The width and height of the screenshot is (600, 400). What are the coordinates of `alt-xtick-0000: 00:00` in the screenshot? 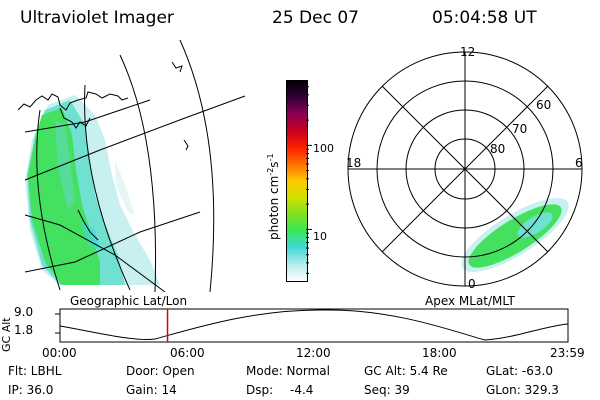 It's located at (59, 353).